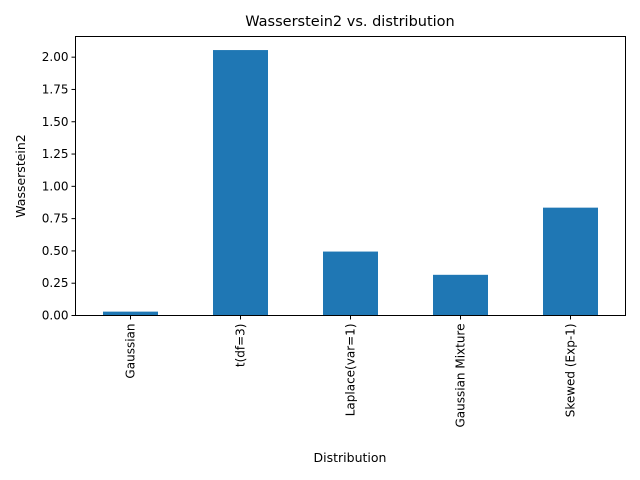 The image size is (640, 480). What do you see at coordinates (55, 57) in the screenshot?
I see `y-tick-label: 2.00` at bounding box center [55, 57].